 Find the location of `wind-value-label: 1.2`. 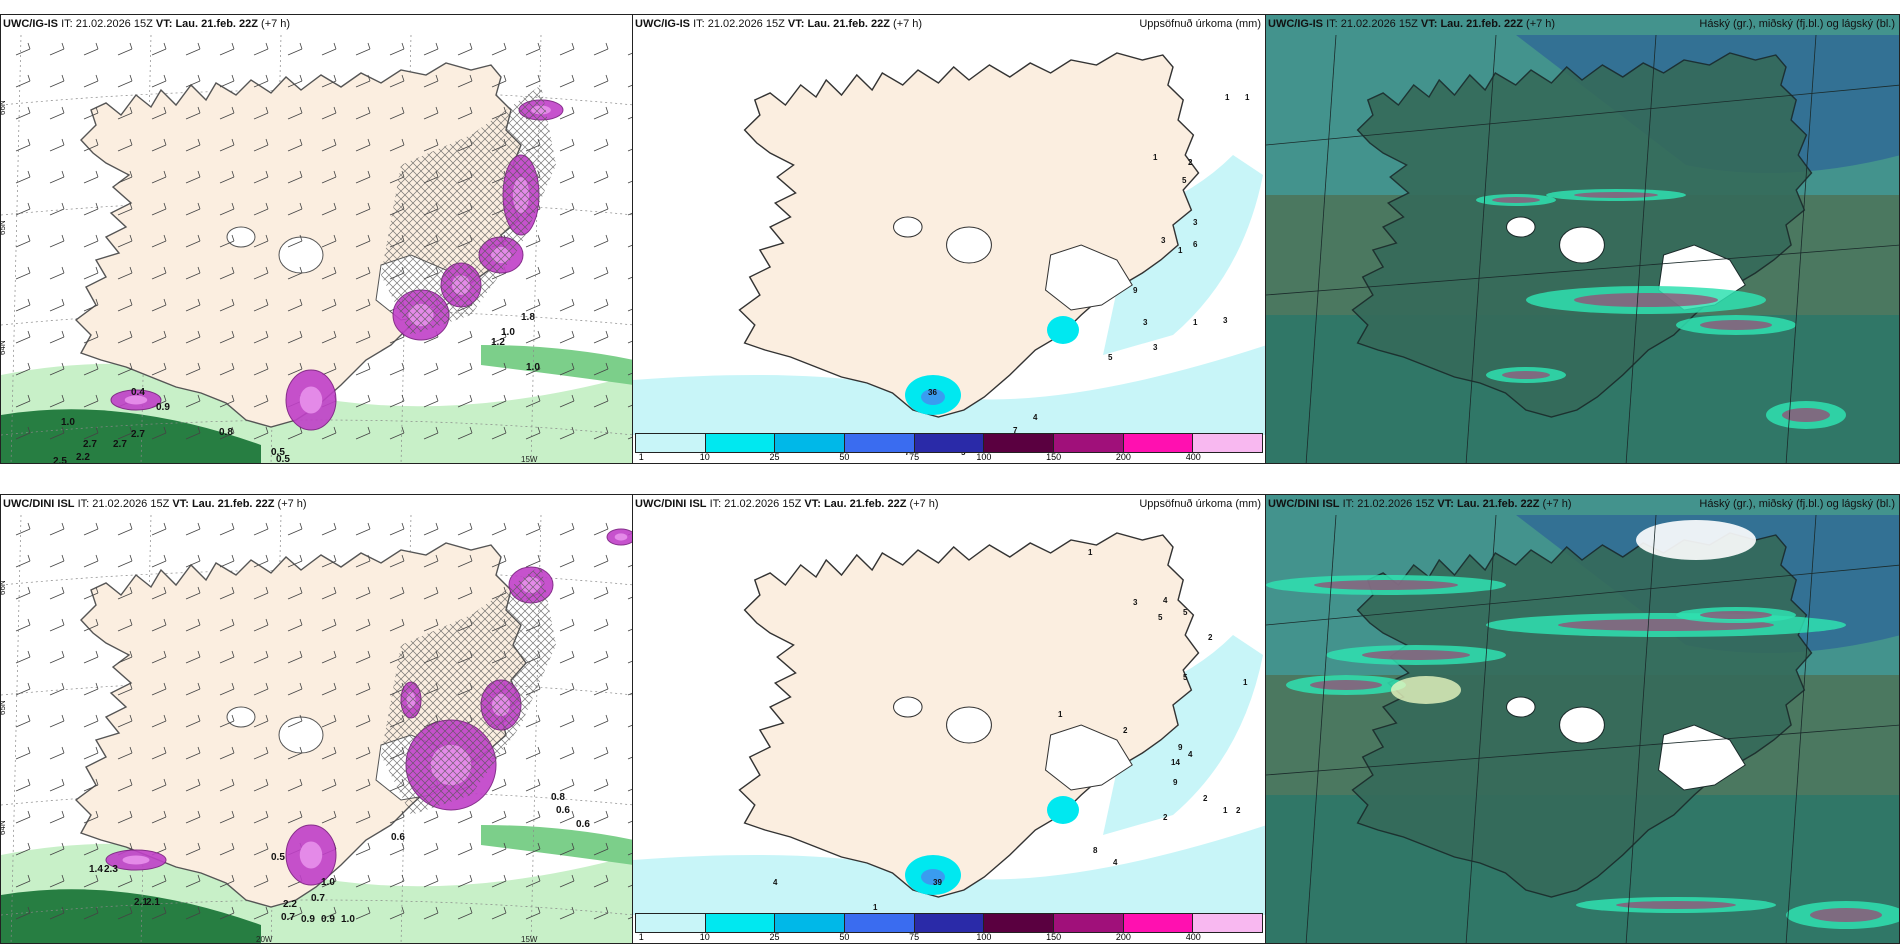

wind-value-label: 1.2 is located at coordinates (498, 342).